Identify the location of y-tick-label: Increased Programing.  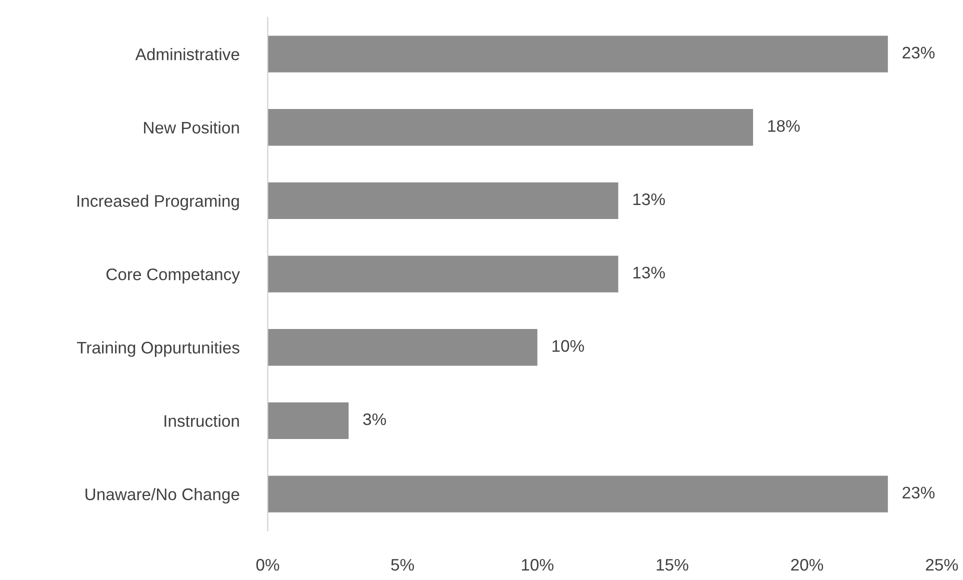
(158, 202).